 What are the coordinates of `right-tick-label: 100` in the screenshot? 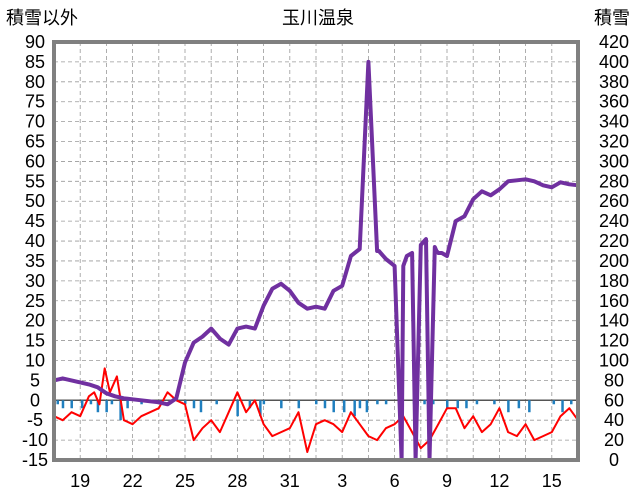 It's located at (614, 360).